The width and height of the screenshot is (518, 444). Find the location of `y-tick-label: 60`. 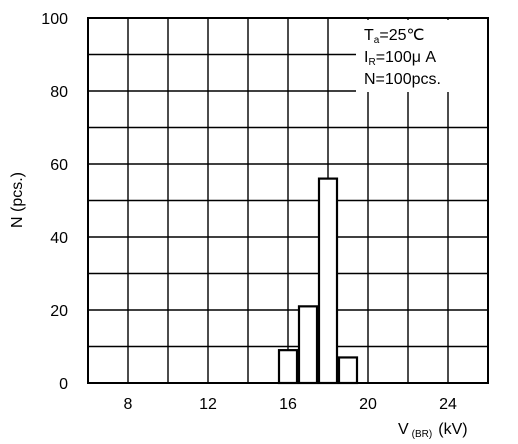

y-tick-label: 60 is located at coordinates (59, 165).